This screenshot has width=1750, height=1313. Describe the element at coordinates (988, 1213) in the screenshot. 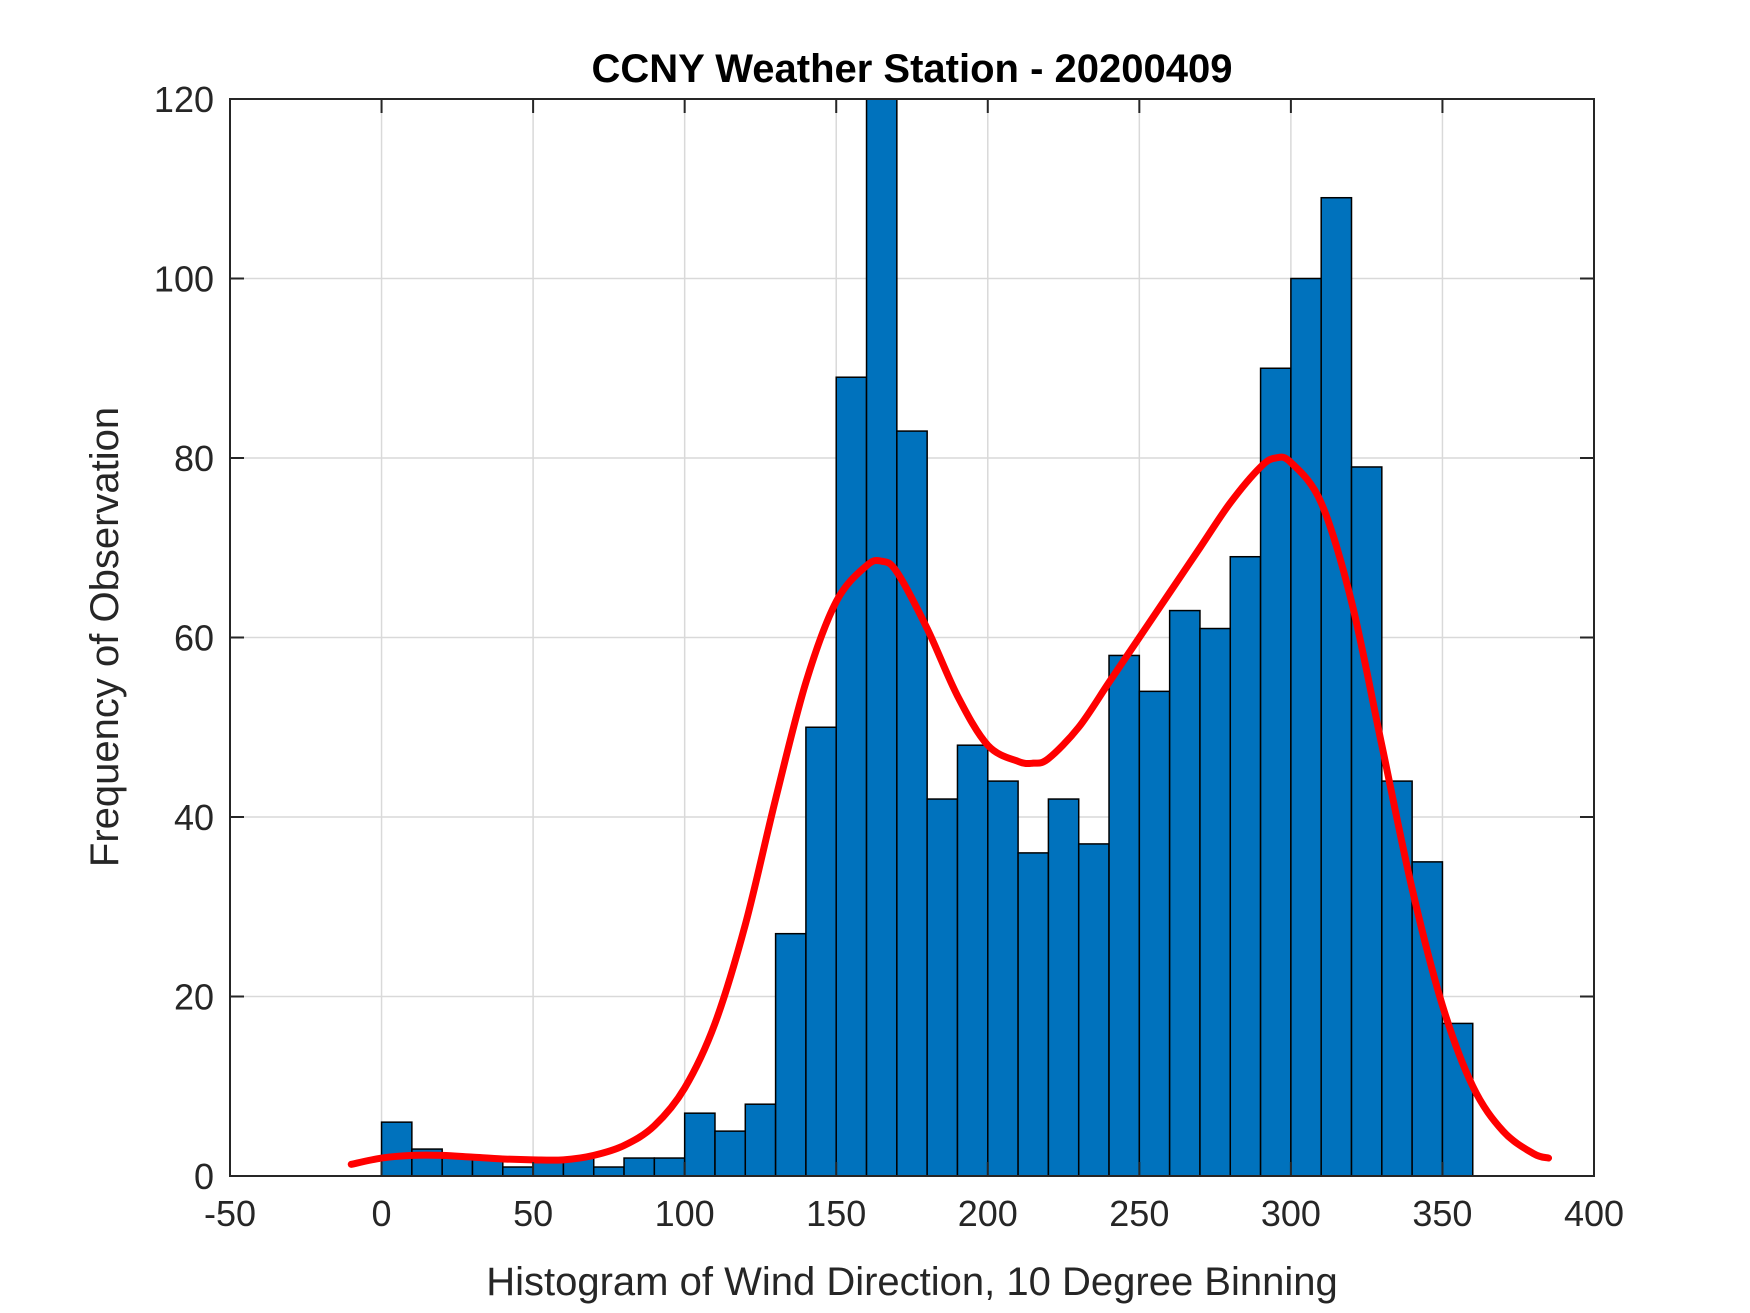

I see `x-tick-label: 200` at that location.